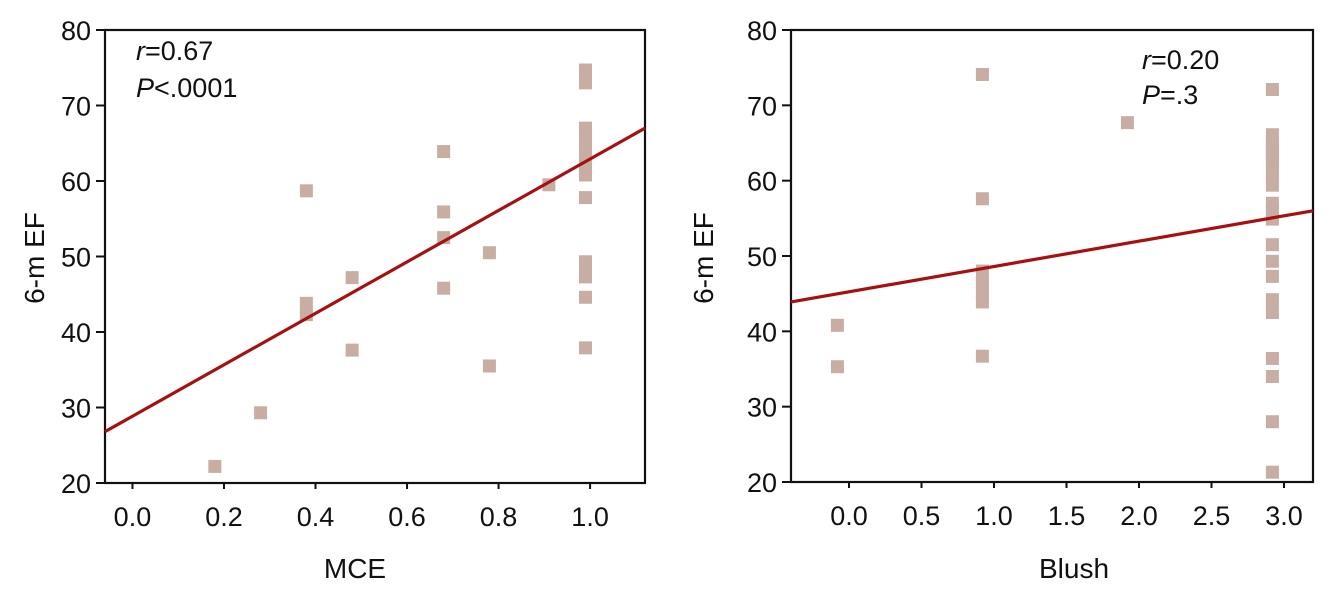  Describe the element at coordinates (407, 517) in the screenshot. I see `x-tick-label: 0.6` at that location.